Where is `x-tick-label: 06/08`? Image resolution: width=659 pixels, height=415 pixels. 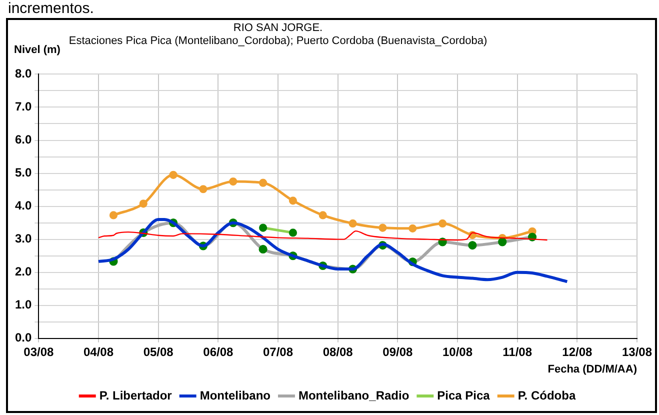
x-tick-label: 06/08 is located at coordinates (218, 351).